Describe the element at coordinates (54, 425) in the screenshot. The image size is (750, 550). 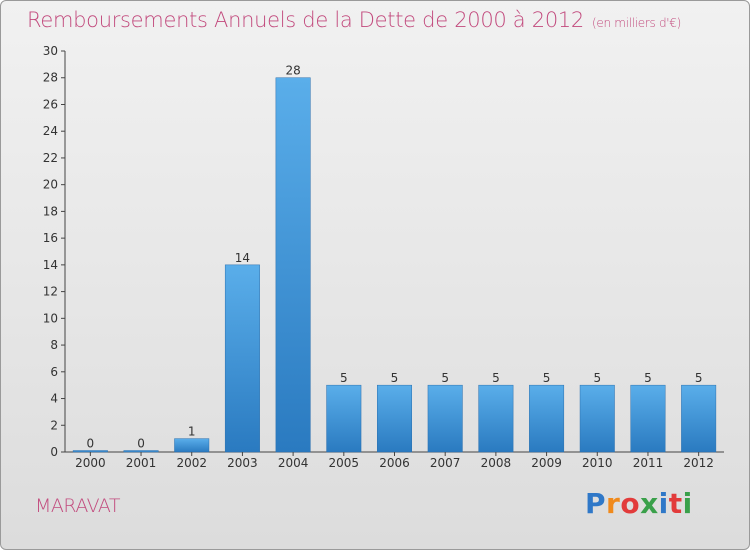
I see `y-tick-label: 2` at that location.